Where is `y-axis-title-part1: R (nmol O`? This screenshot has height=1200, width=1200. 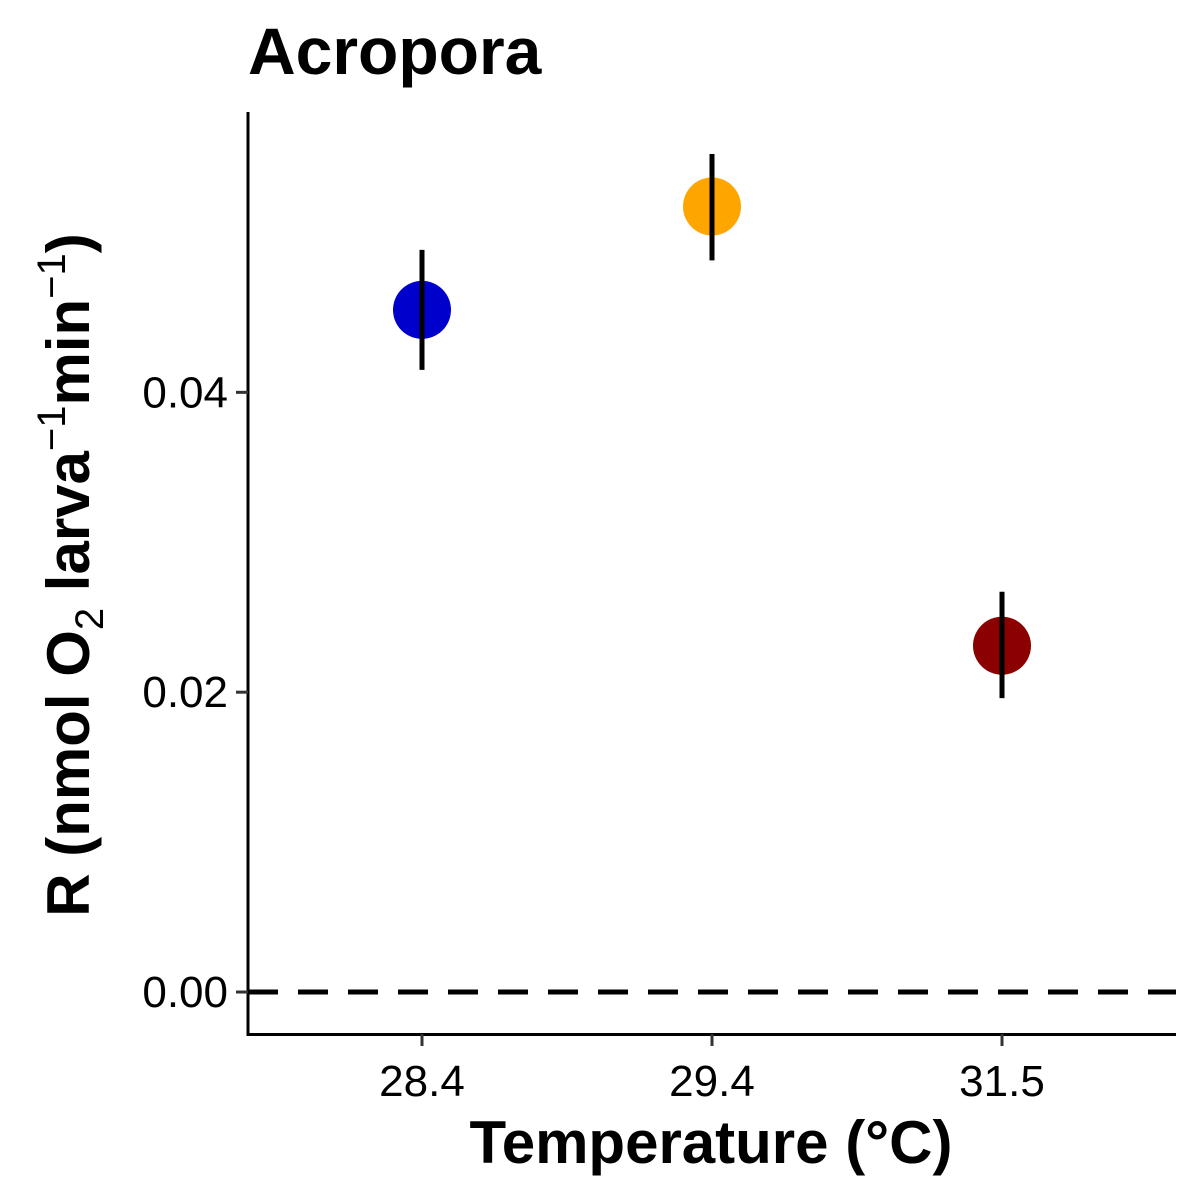 y-axis-title-part1: R (nmol O is located at coordinates (68, 773).